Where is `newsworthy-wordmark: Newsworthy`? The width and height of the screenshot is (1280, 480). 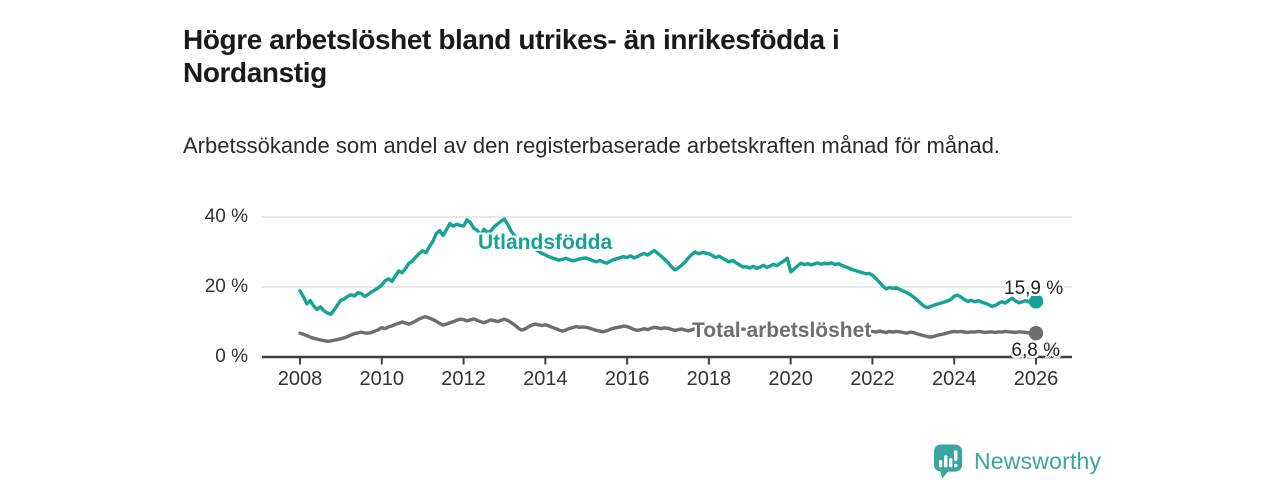 newsworthy-wordmark: Newsworthy is located at coordinates (1038, 461).